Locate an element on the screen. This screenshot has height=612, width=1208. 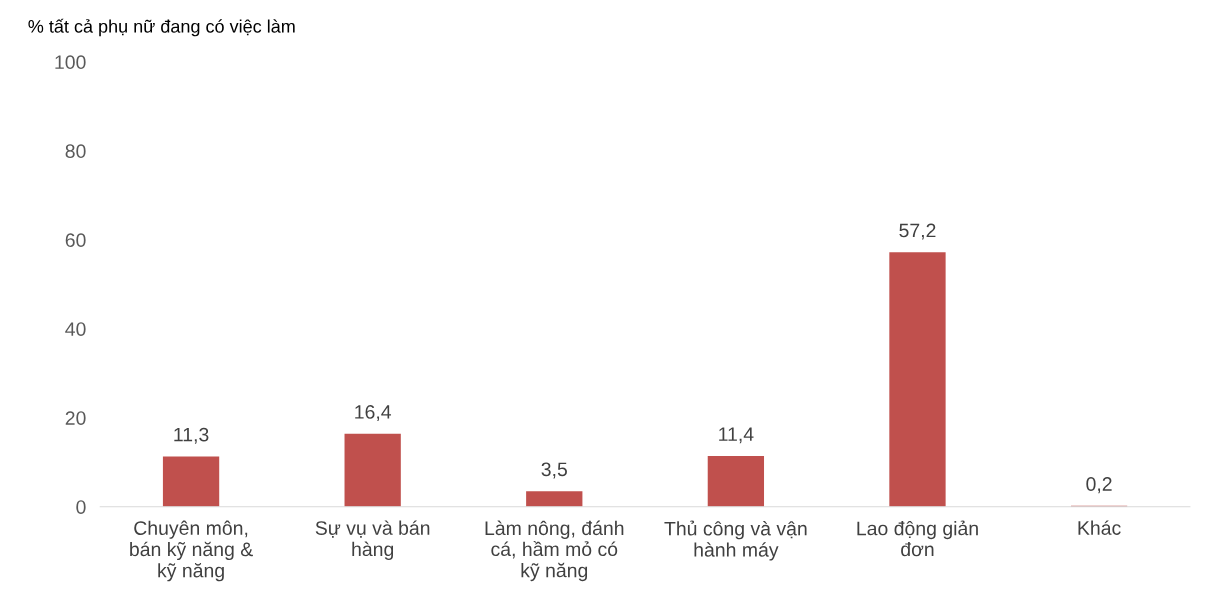
x-tick-label: Chuyên môn, bán kỹ năng & kỹ năng is located at coordinates (191, 551).